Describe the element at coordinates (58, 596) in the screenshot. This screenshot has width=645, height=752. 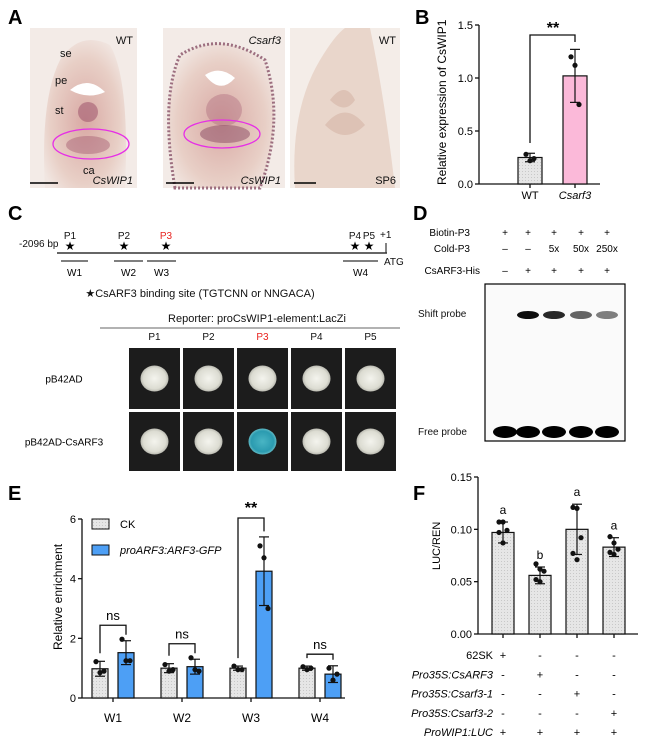
I see `y-axis-label: Relative enrichment` at that location.